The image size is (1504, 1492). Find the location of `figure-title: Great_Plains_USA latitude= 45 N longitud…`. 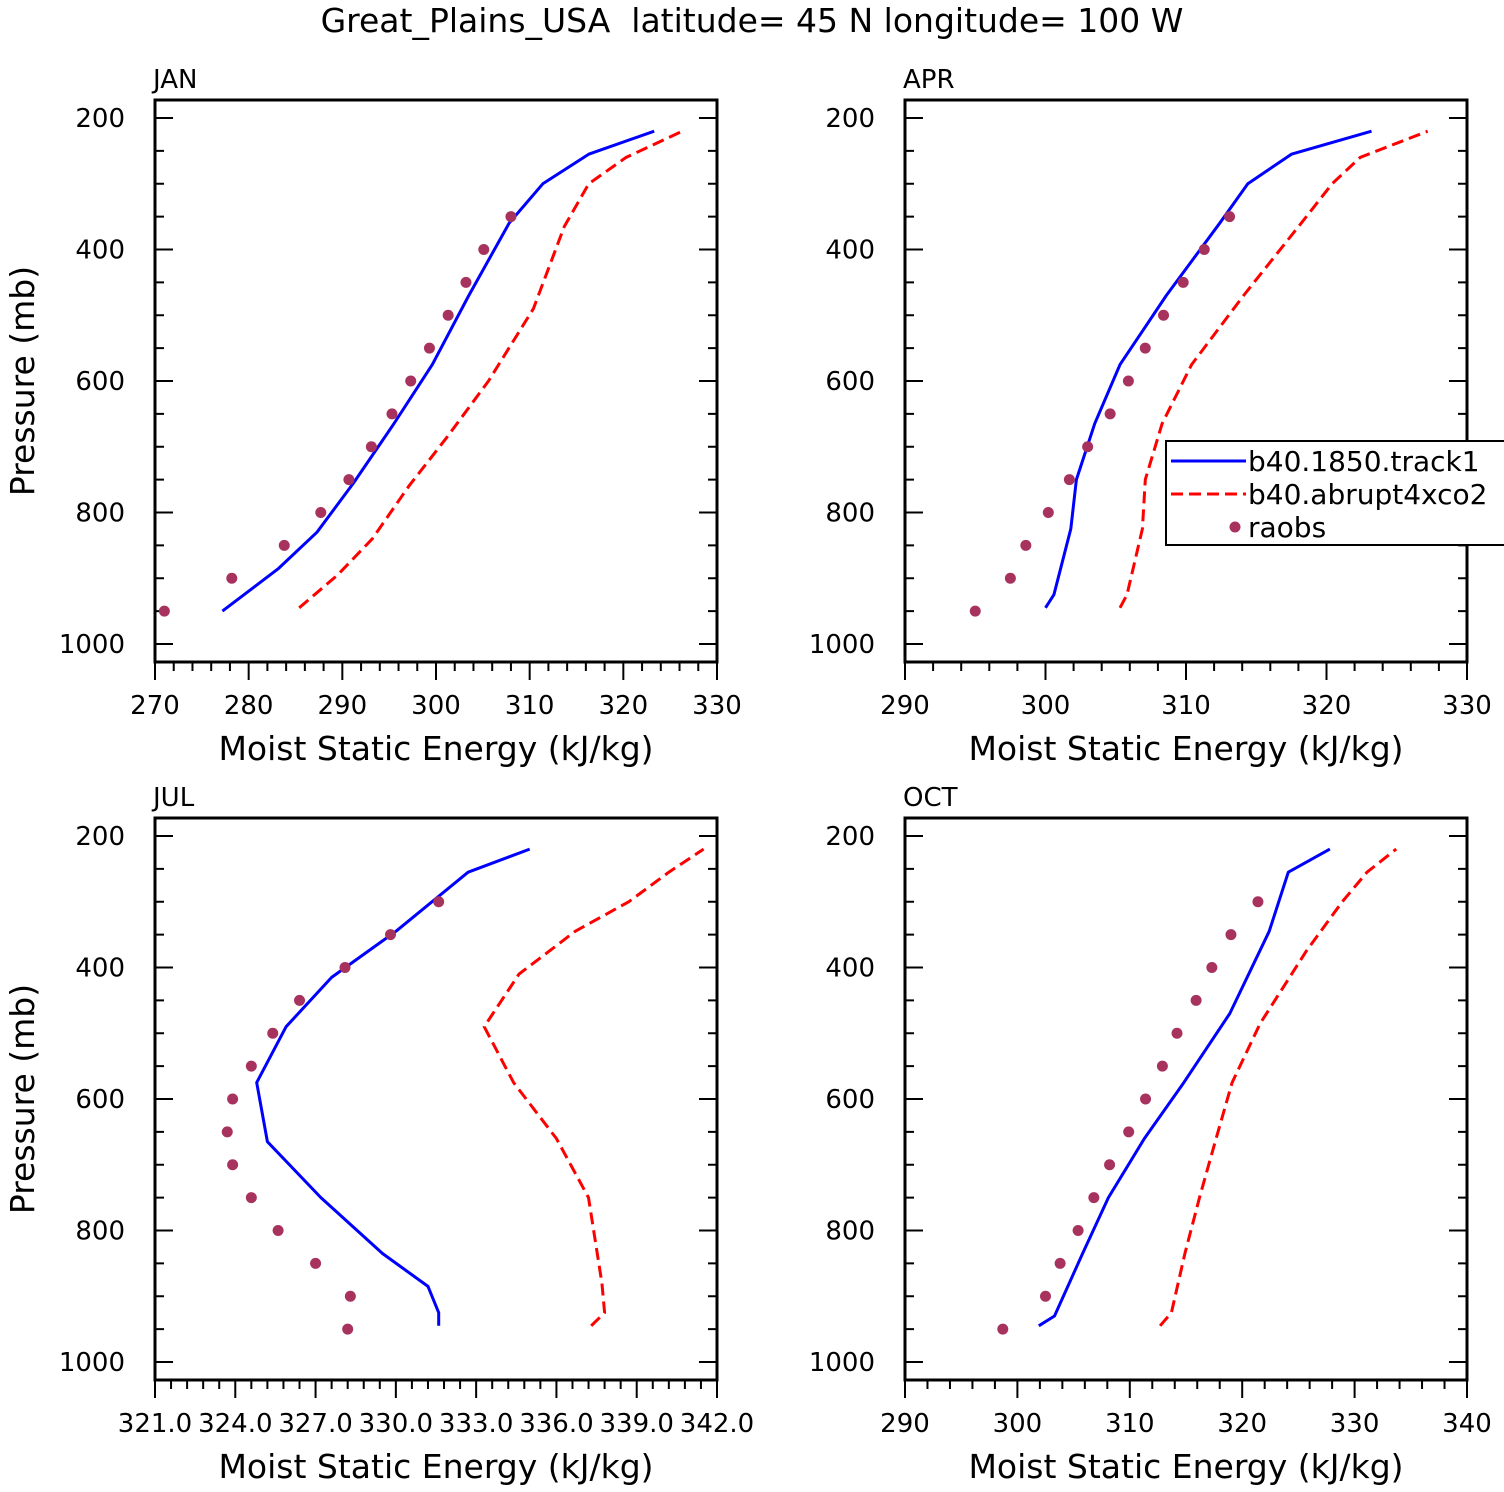

figure-title: Great_Plains_USA latitude= 45 N longitud… is located at coordinates (752, 20).